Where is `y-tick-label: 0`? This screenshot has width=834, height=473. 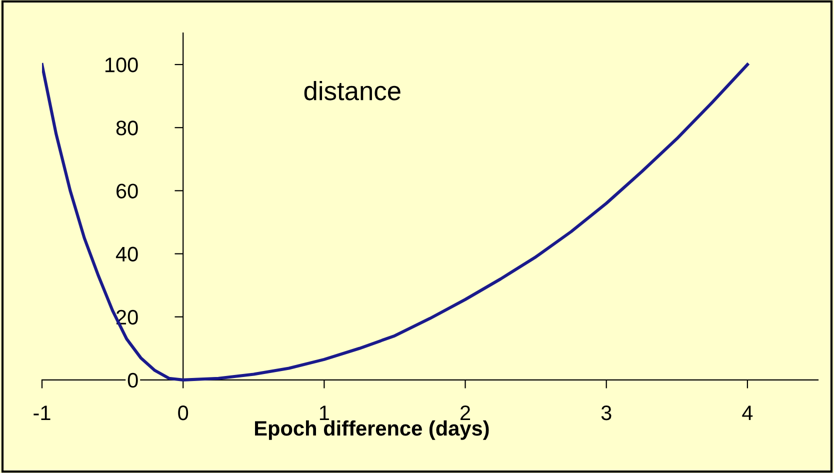
y-tick-label: 0 is located at coordinates (133, 380).